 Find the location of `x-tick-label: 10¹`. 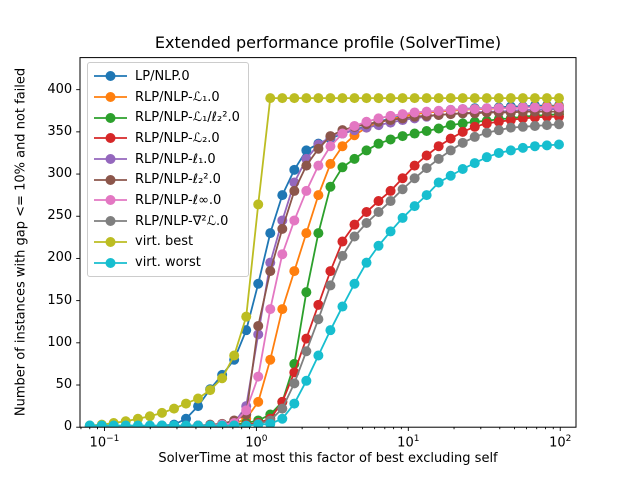

x-tick-label: 10¹ is located at coordinates (408, 442).